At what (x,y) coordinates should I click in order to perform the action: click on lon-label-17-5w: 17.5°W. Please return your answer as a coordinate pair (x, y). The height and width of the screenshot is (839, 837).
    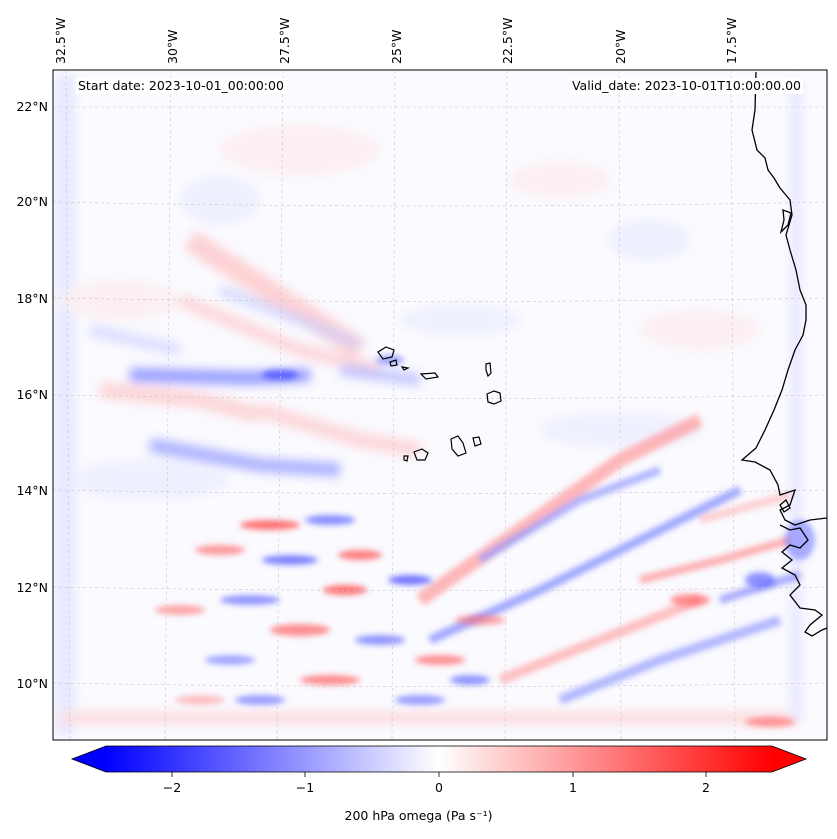
    Looking at the image, I should click on (731, 40).